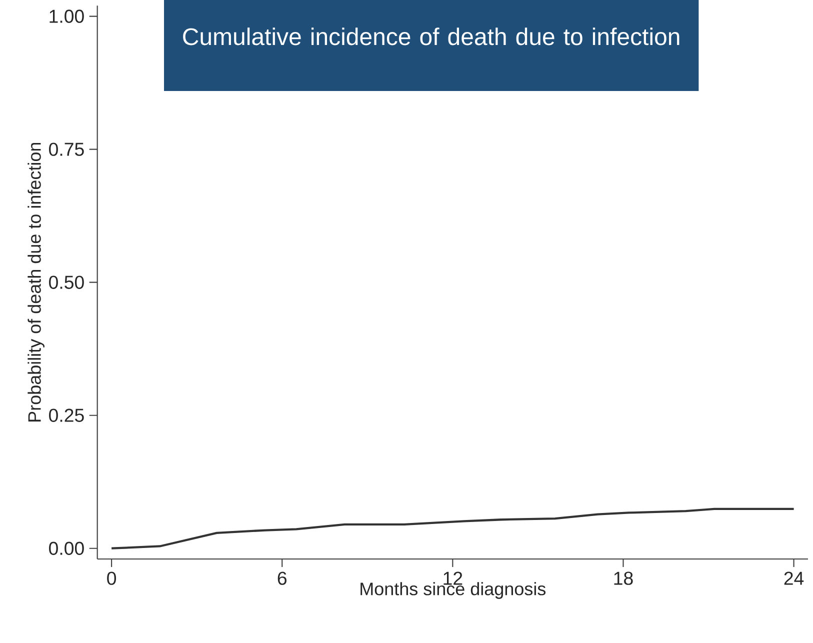  Describe the element at coordinates (452, 529) in the screenshot. I see `line-series` at that location.